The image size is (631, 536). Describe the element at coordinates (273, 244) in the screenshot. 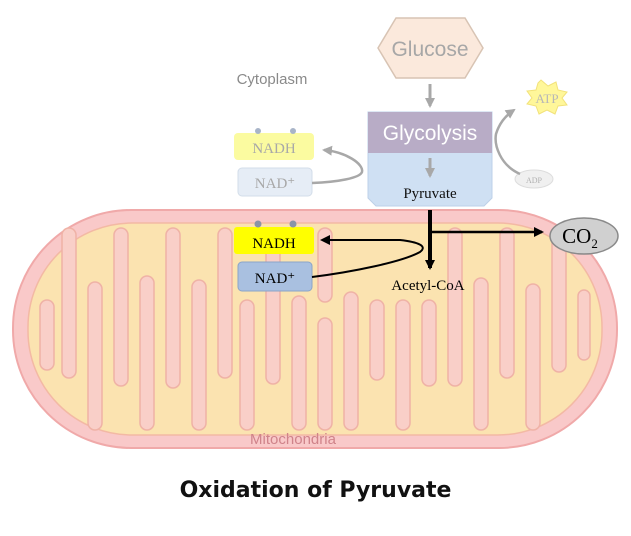

I see `nadh-mito-label: NADH` at that location.